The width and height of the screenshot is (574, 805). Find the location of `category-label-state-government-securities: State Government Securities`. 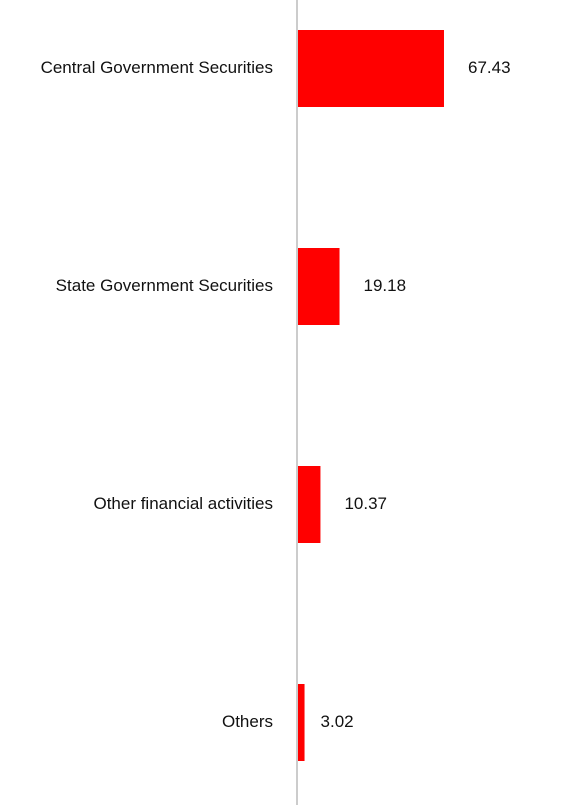

category-label-state-government-securities: State Government Securities is located at coordinates (164, 285).